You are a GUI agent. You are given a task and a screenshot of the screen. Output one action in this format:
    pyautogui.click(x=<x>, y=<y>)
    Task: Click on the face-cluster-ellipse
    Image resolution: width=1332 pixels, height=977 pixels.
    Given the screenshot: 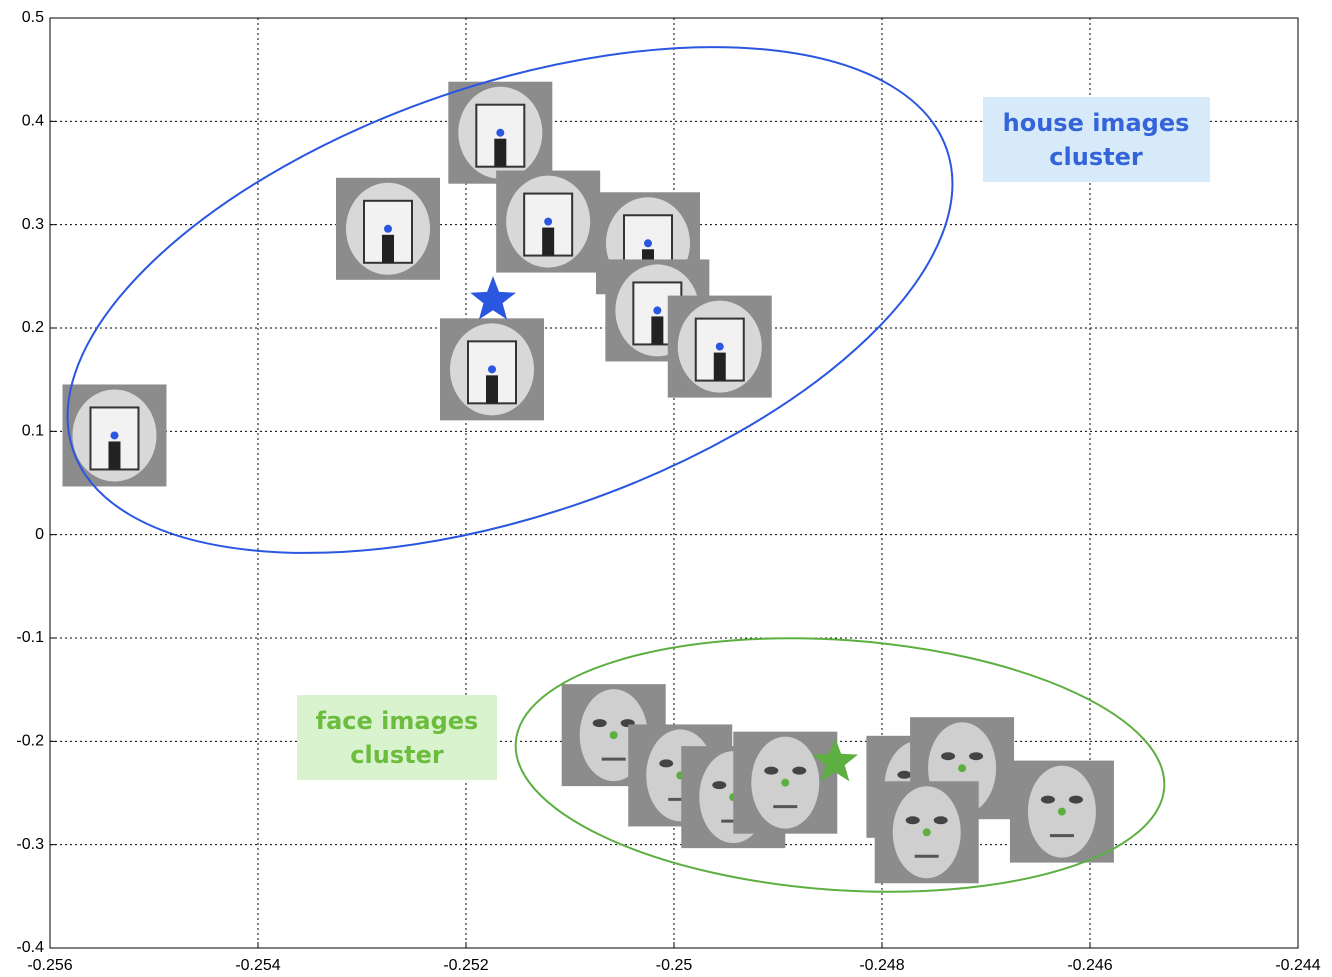 What is the action you would take?
    pyautogui.click(x=840, y=765)
    